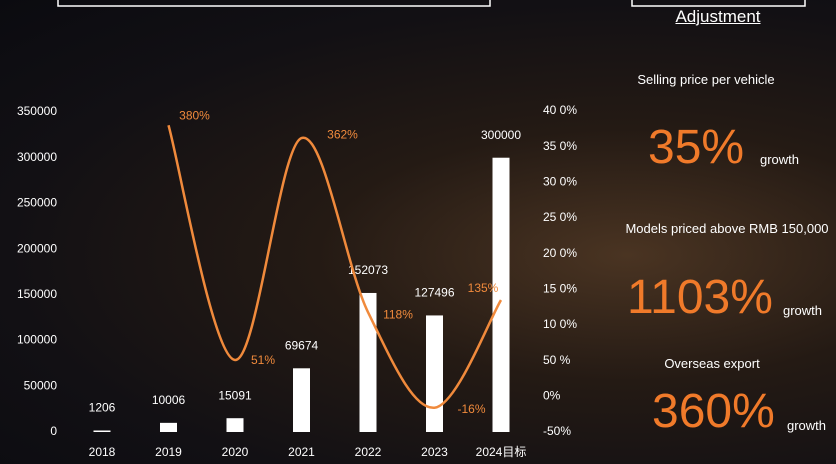  I want to click on y-tick-label: 200000, so click(37, 248).